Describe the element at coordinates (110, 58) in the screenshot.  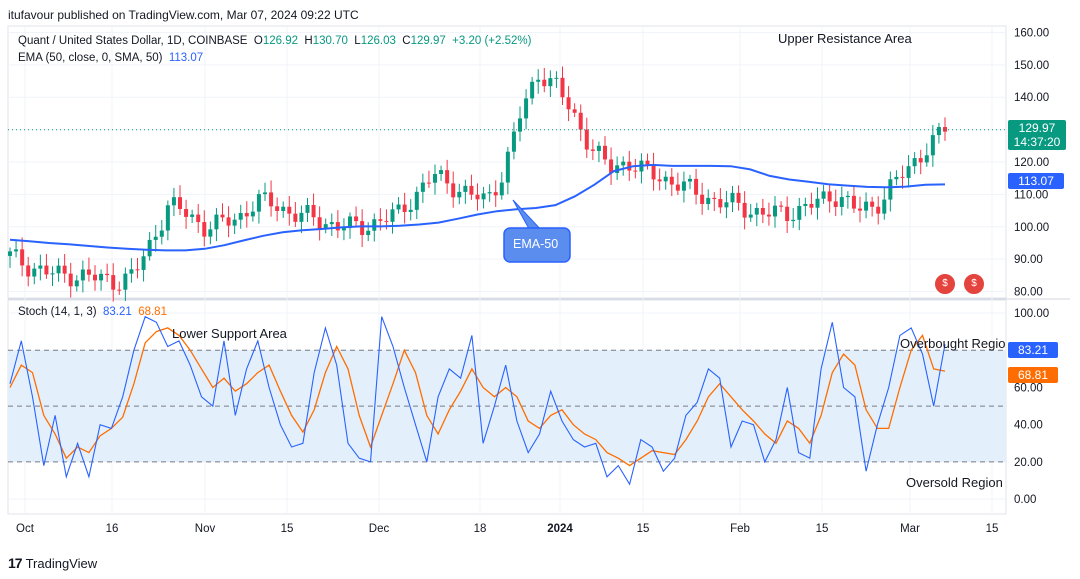
I see `ema-legend: EMA (50, close, 0, SMA, 50) 113.07` at that location.